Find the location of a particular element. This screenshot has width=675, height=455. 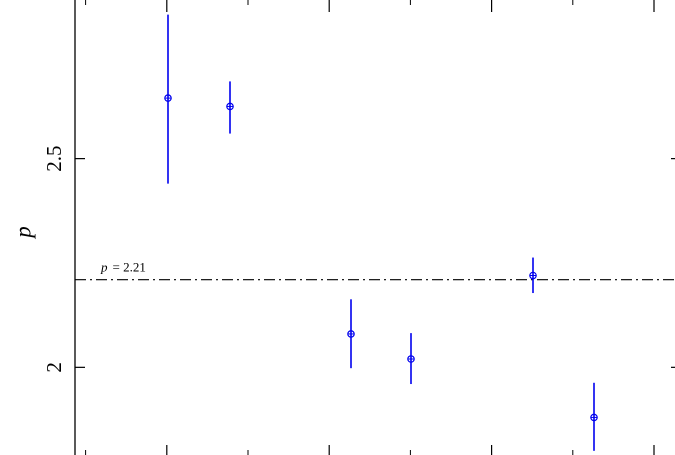

reference-line-label: p = 2.21 is located at coordinates (123, 267).